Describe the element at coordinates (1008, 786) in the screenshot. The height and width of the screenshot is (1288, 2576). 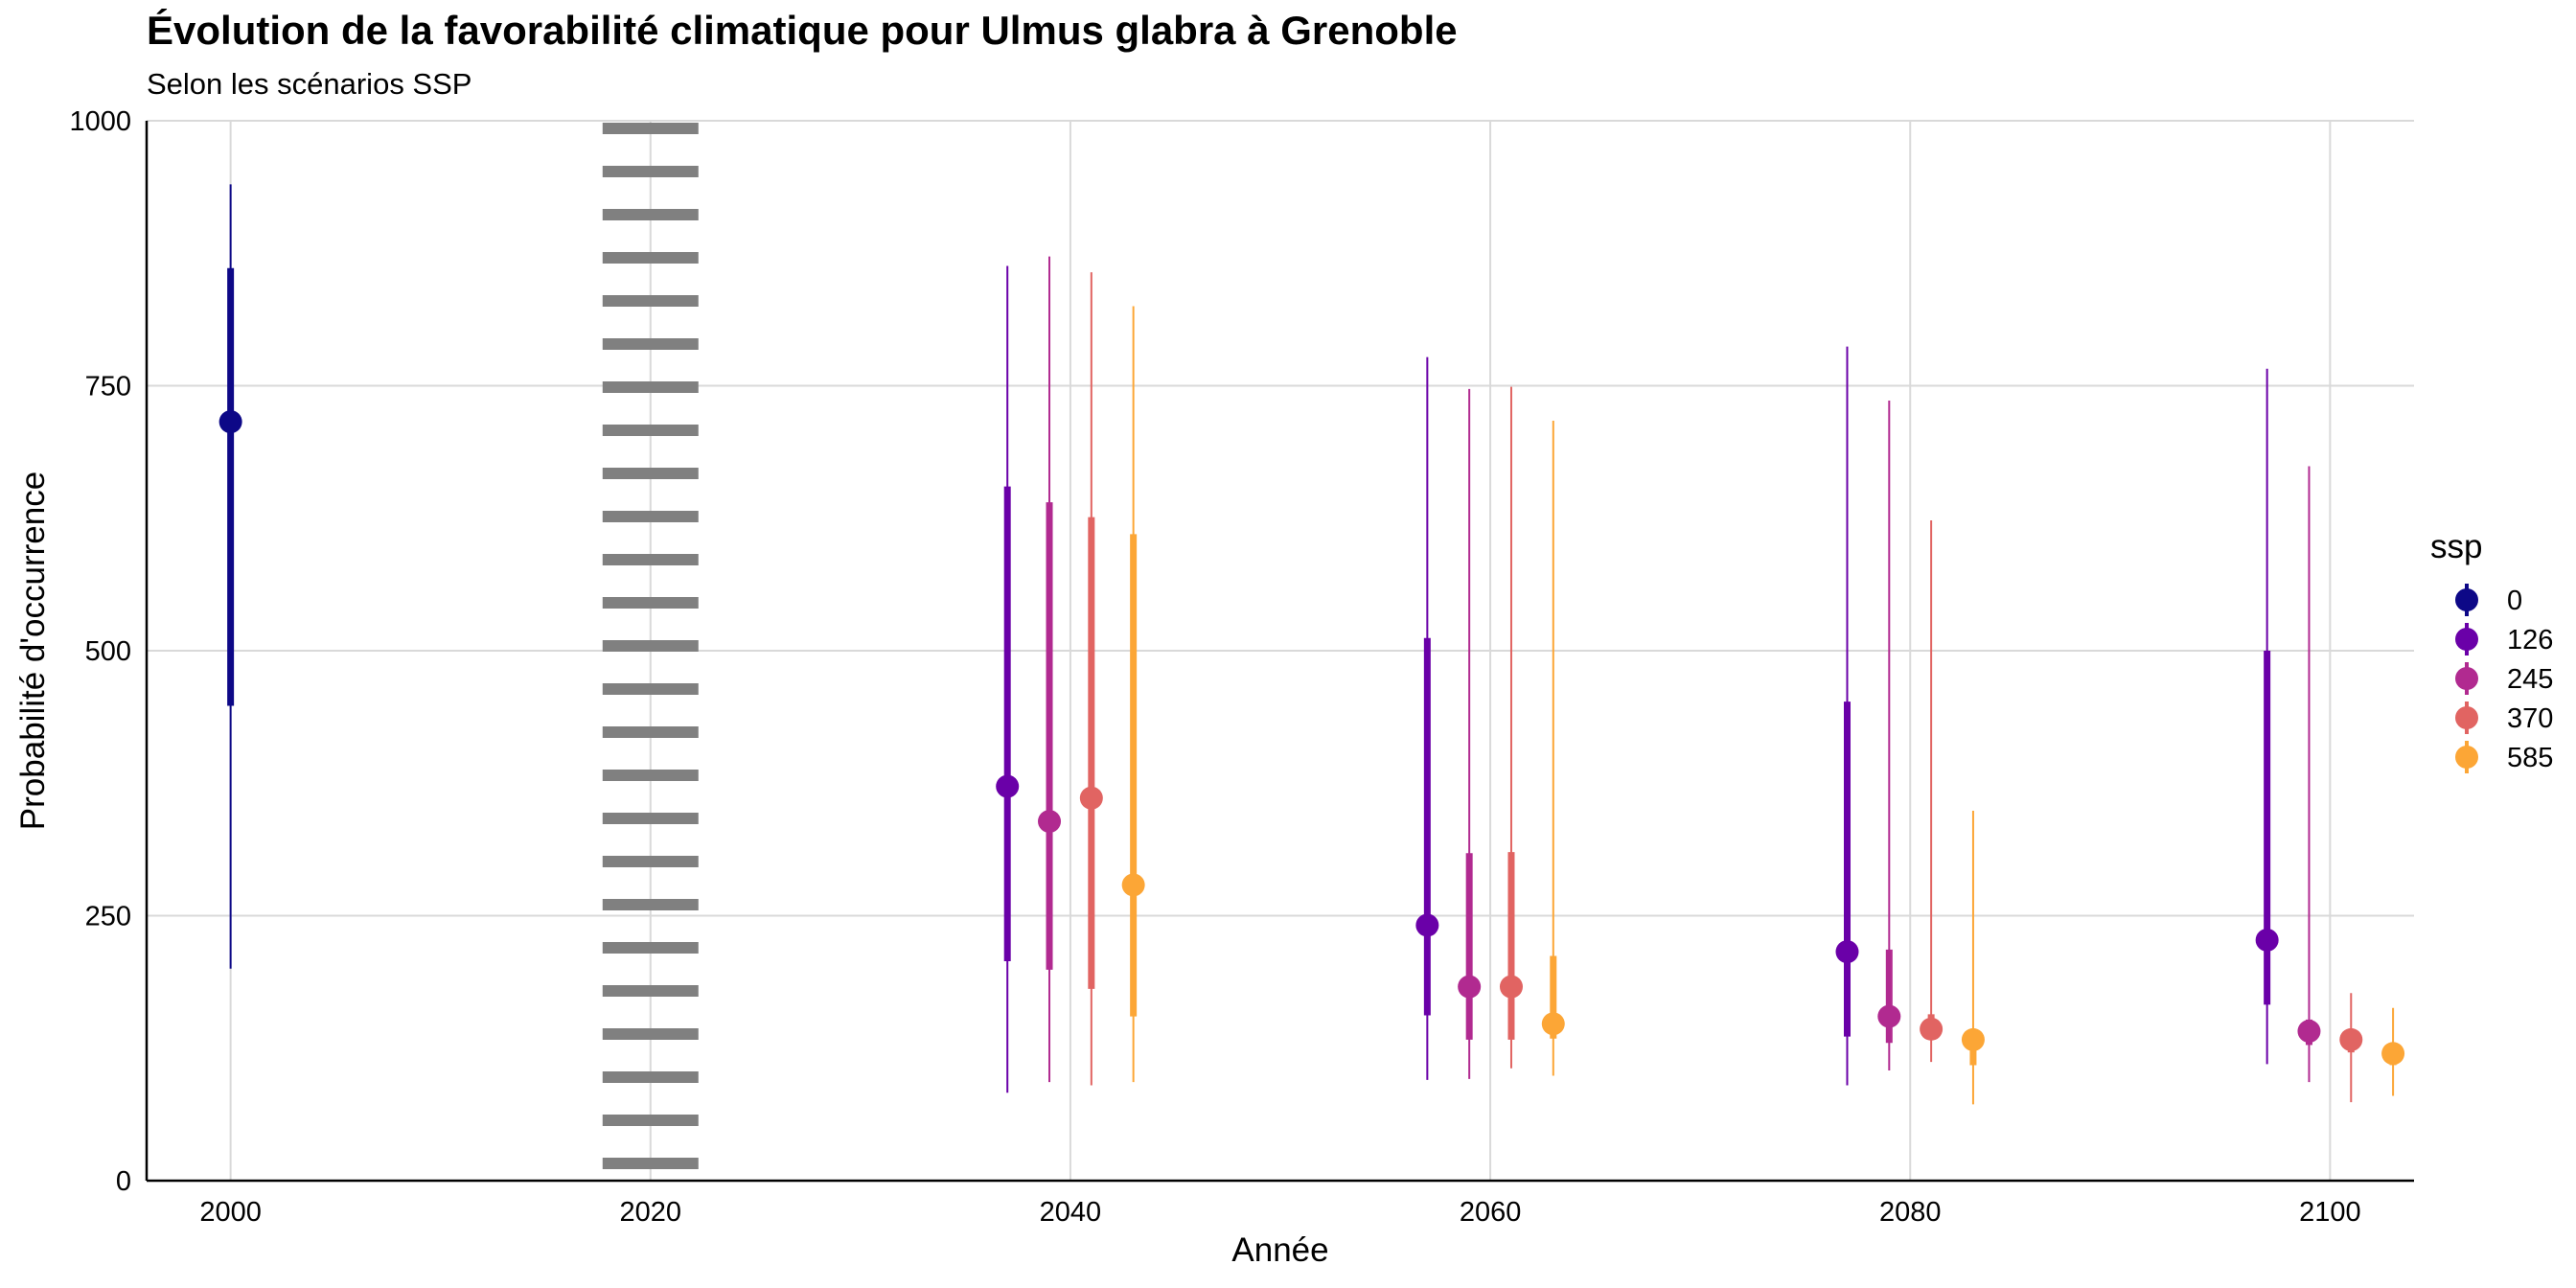
I see `median-point-ssp126-2037` at that location.